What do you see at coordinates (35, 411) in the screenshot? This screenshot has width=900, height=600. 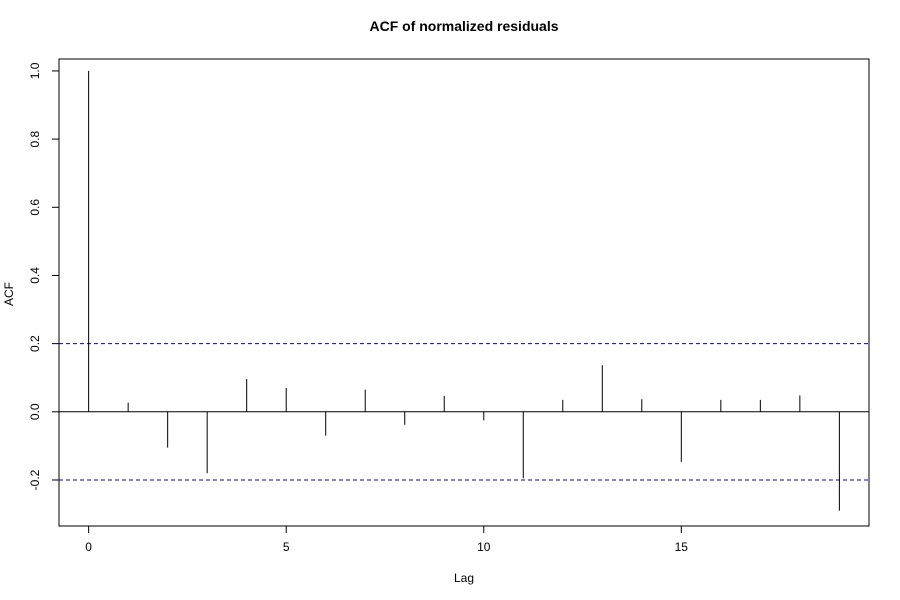 I see `y-tick-label: 0.0` at bounding box center [35, 411].